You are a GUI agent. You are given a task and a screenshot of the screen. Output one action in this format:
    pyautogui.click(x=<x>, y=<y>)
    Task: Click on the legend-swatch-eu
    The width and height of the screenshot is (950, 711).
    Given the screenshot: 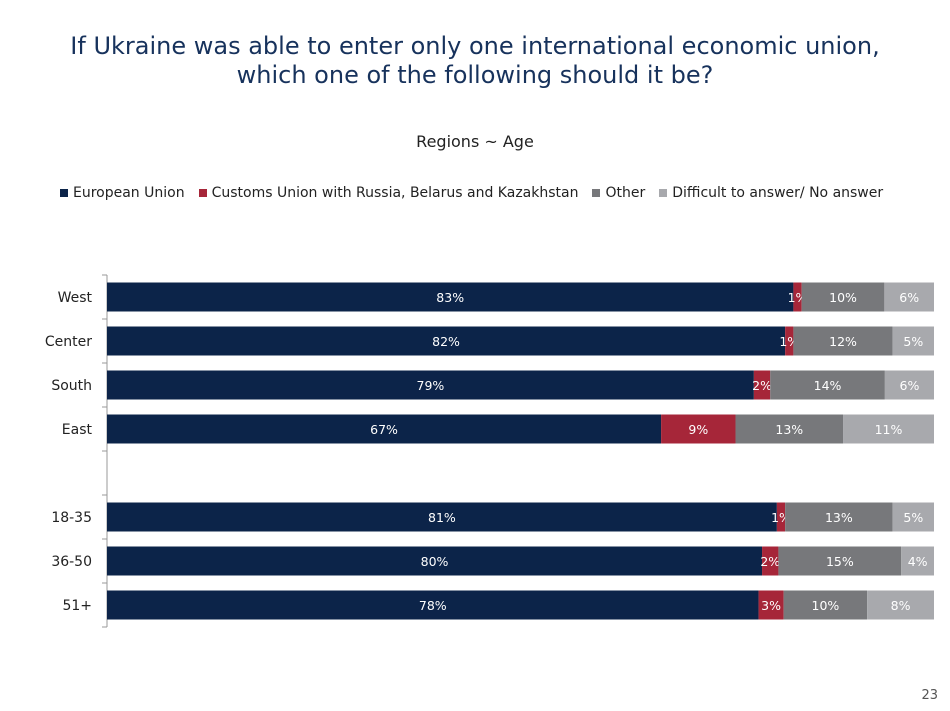 What is the action you would take?
    pyautogui.click(x=64, y=193)
    